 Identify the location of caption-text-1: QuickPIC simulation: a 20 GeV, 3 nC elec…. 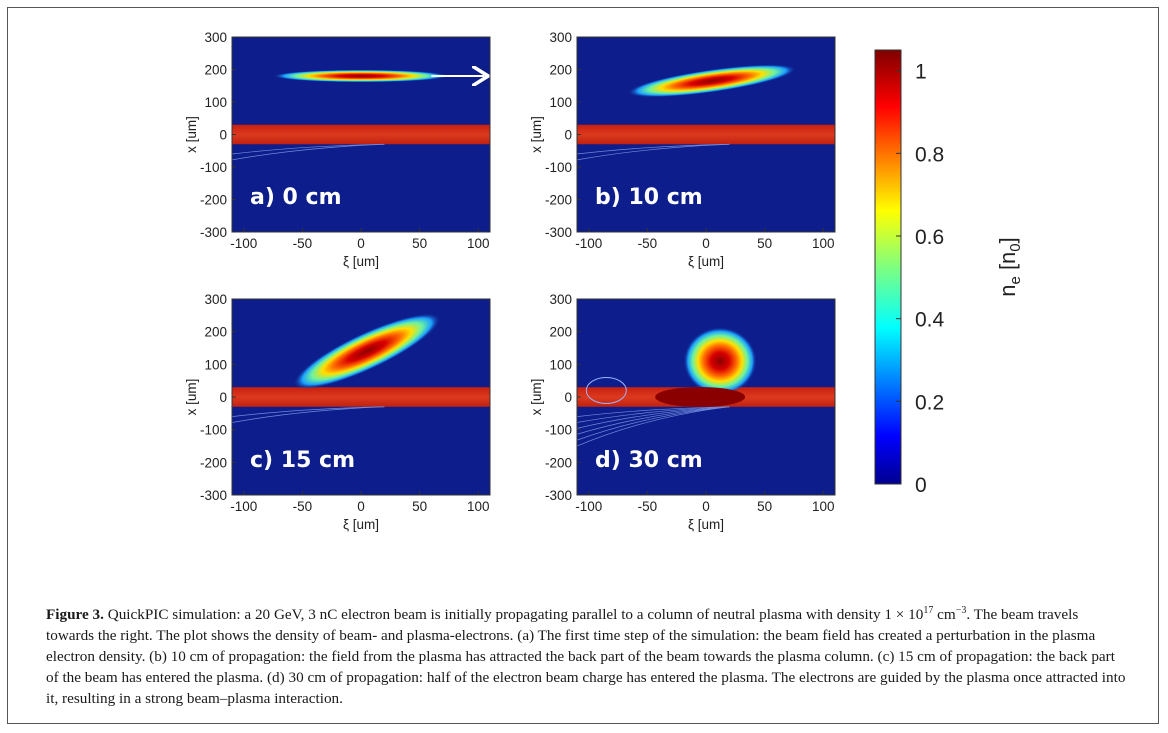
(513, 615).